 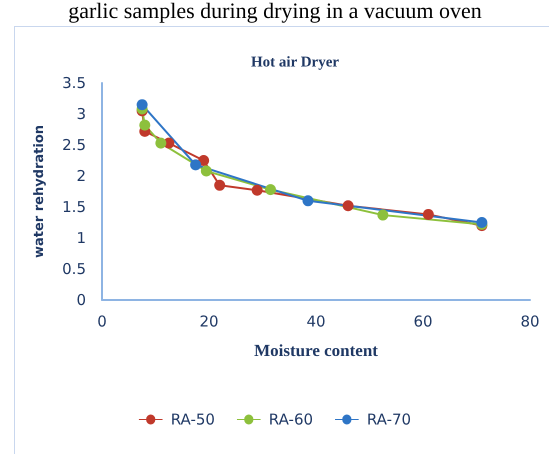 I want to click on x-tick-label: 0, so click(x=102, y=321).